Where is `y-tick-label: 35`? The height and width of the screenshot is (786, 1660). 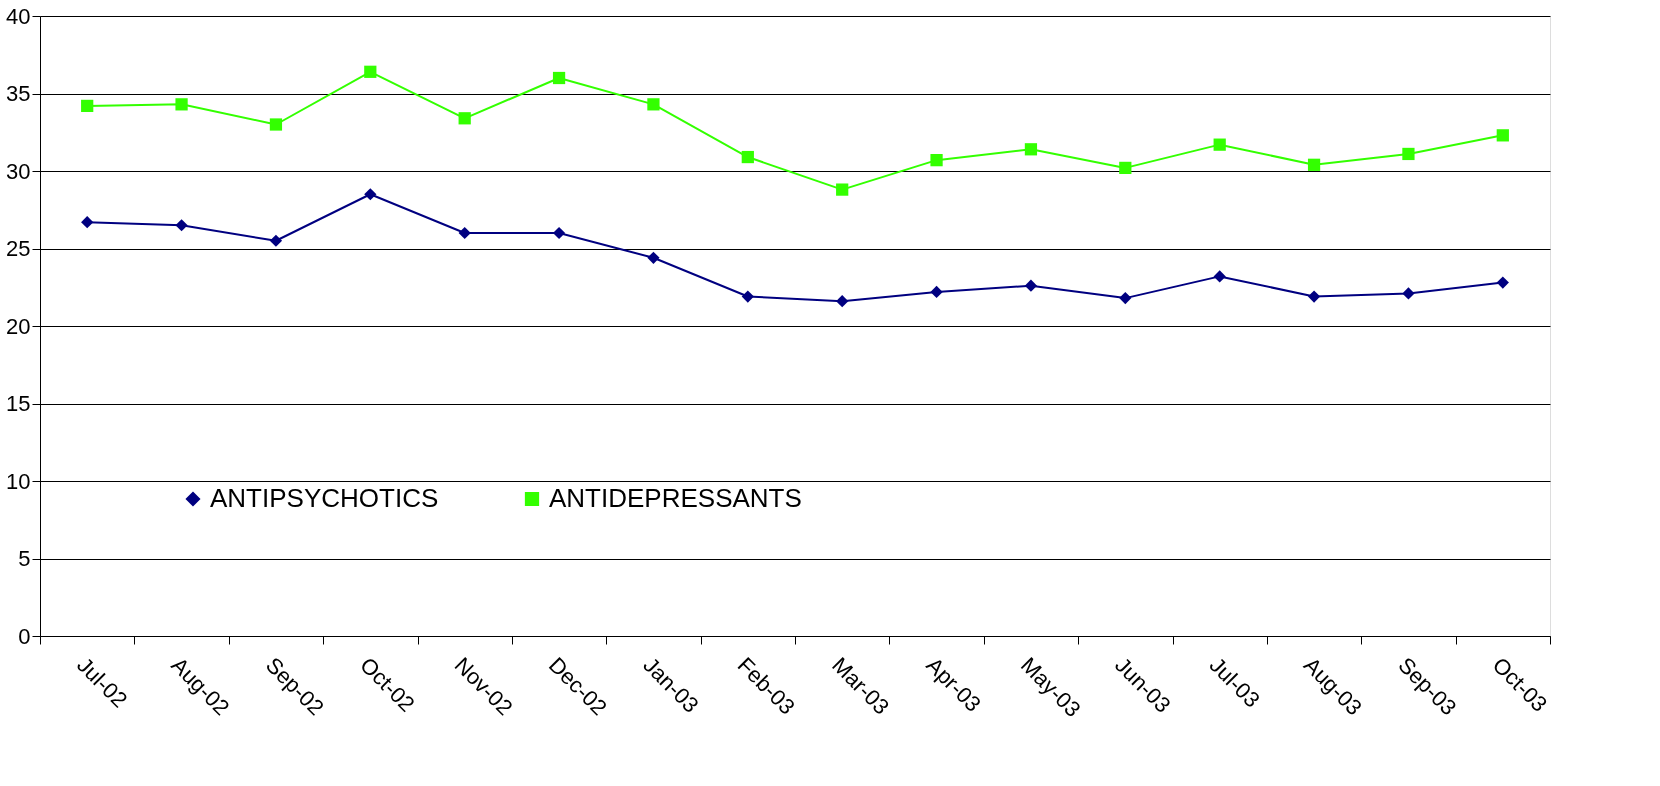 y-tick-label: 35 is located at coordinates (18, 93).